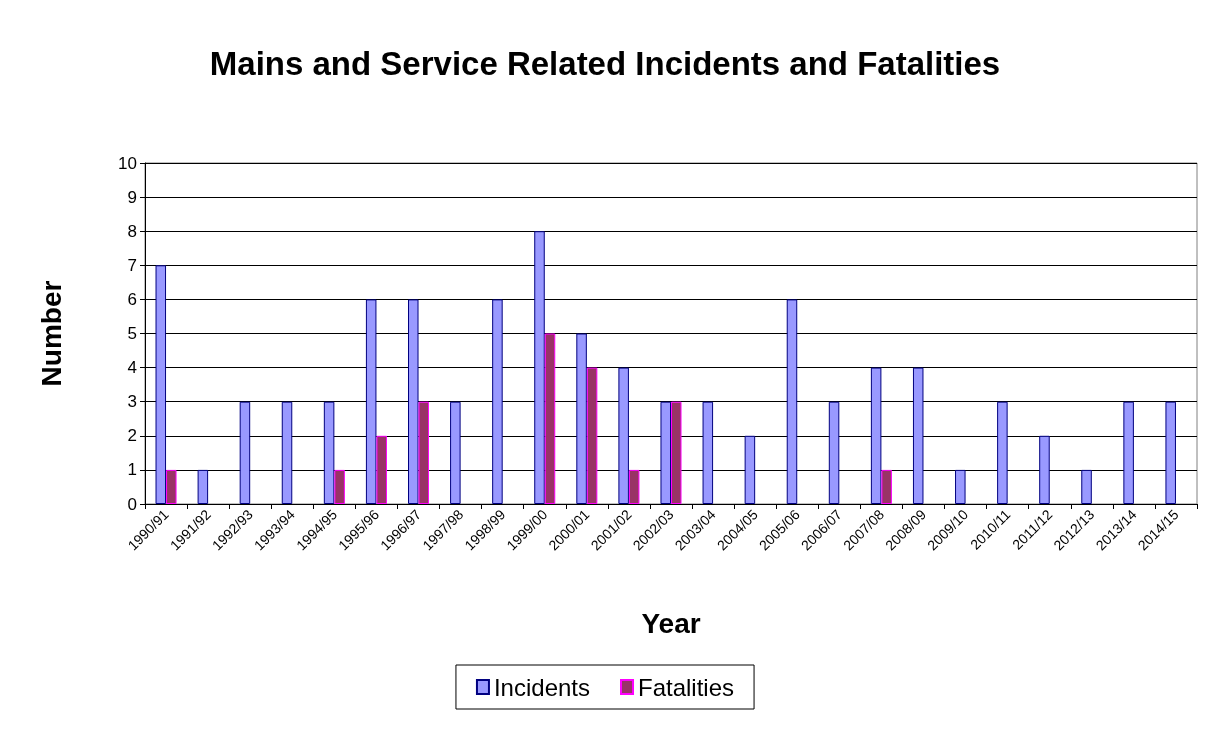  I want to click on legend-label: Incidents, so click(542, 687).